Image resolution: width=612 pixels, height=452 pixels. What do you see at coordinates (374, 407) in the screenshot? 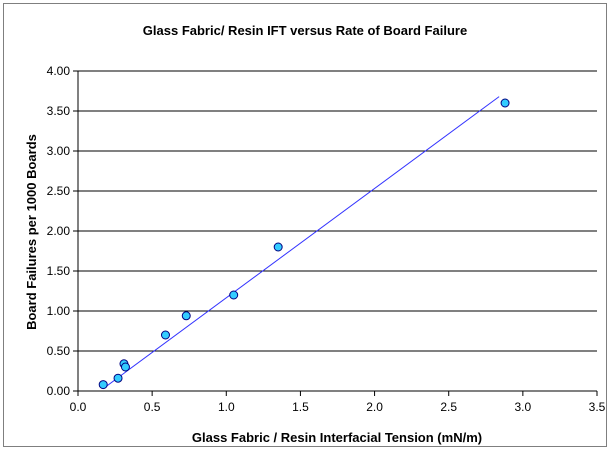
I see `x-tick-label: 2.0` at bounding box center [374, 407].